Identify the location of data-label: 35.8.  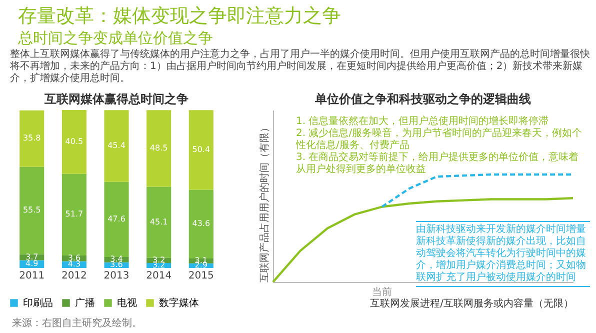
(31, 138).